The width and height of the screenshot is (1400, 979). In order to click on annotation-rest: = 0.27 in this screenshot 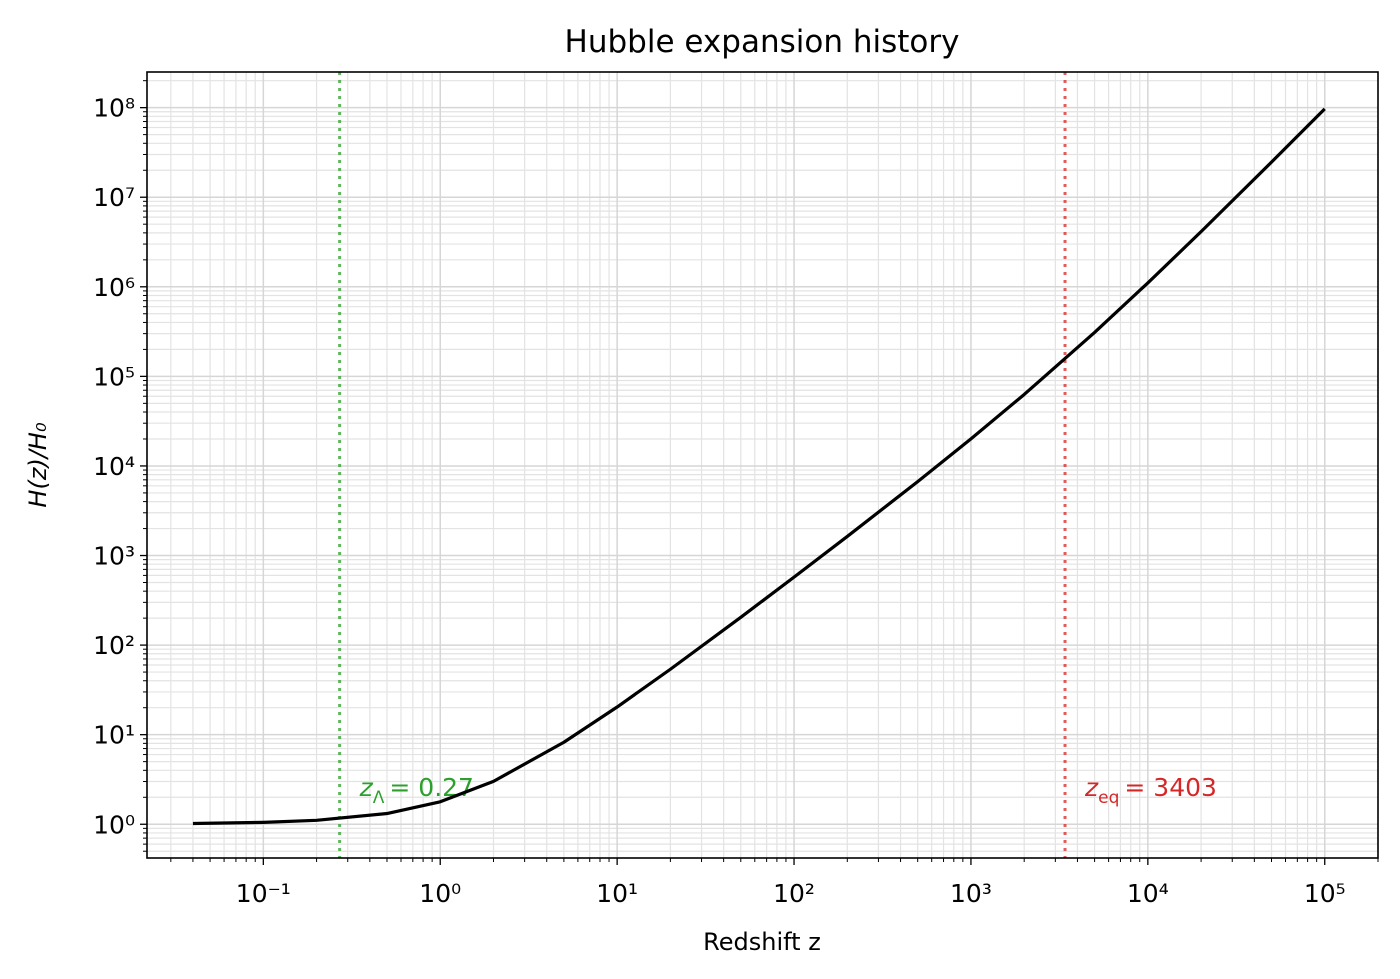, I will do `click(431, 787)`.